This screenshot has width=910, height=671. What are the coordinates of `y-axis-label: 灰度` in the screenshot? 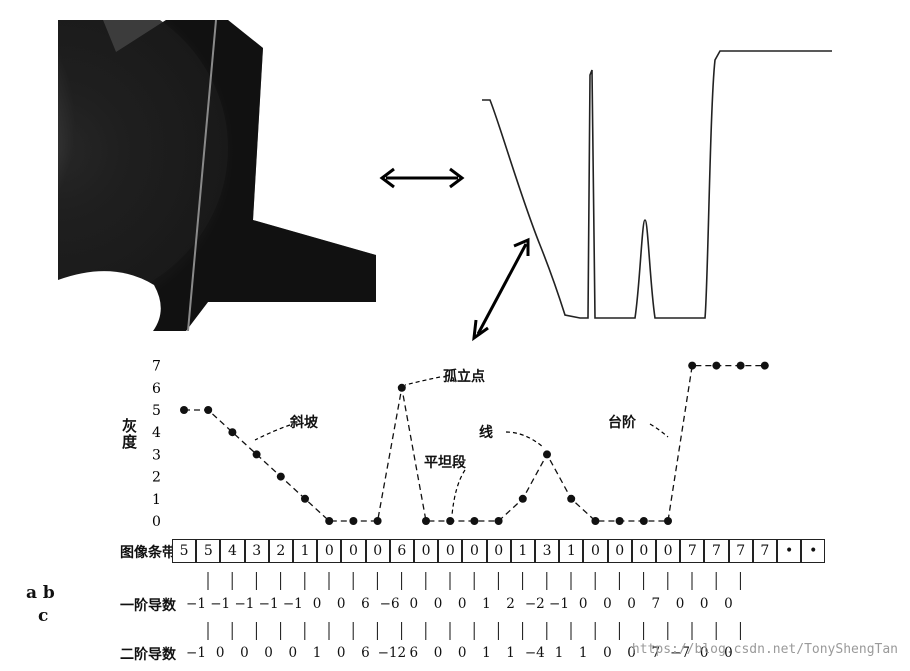 It's located at (129, 434).